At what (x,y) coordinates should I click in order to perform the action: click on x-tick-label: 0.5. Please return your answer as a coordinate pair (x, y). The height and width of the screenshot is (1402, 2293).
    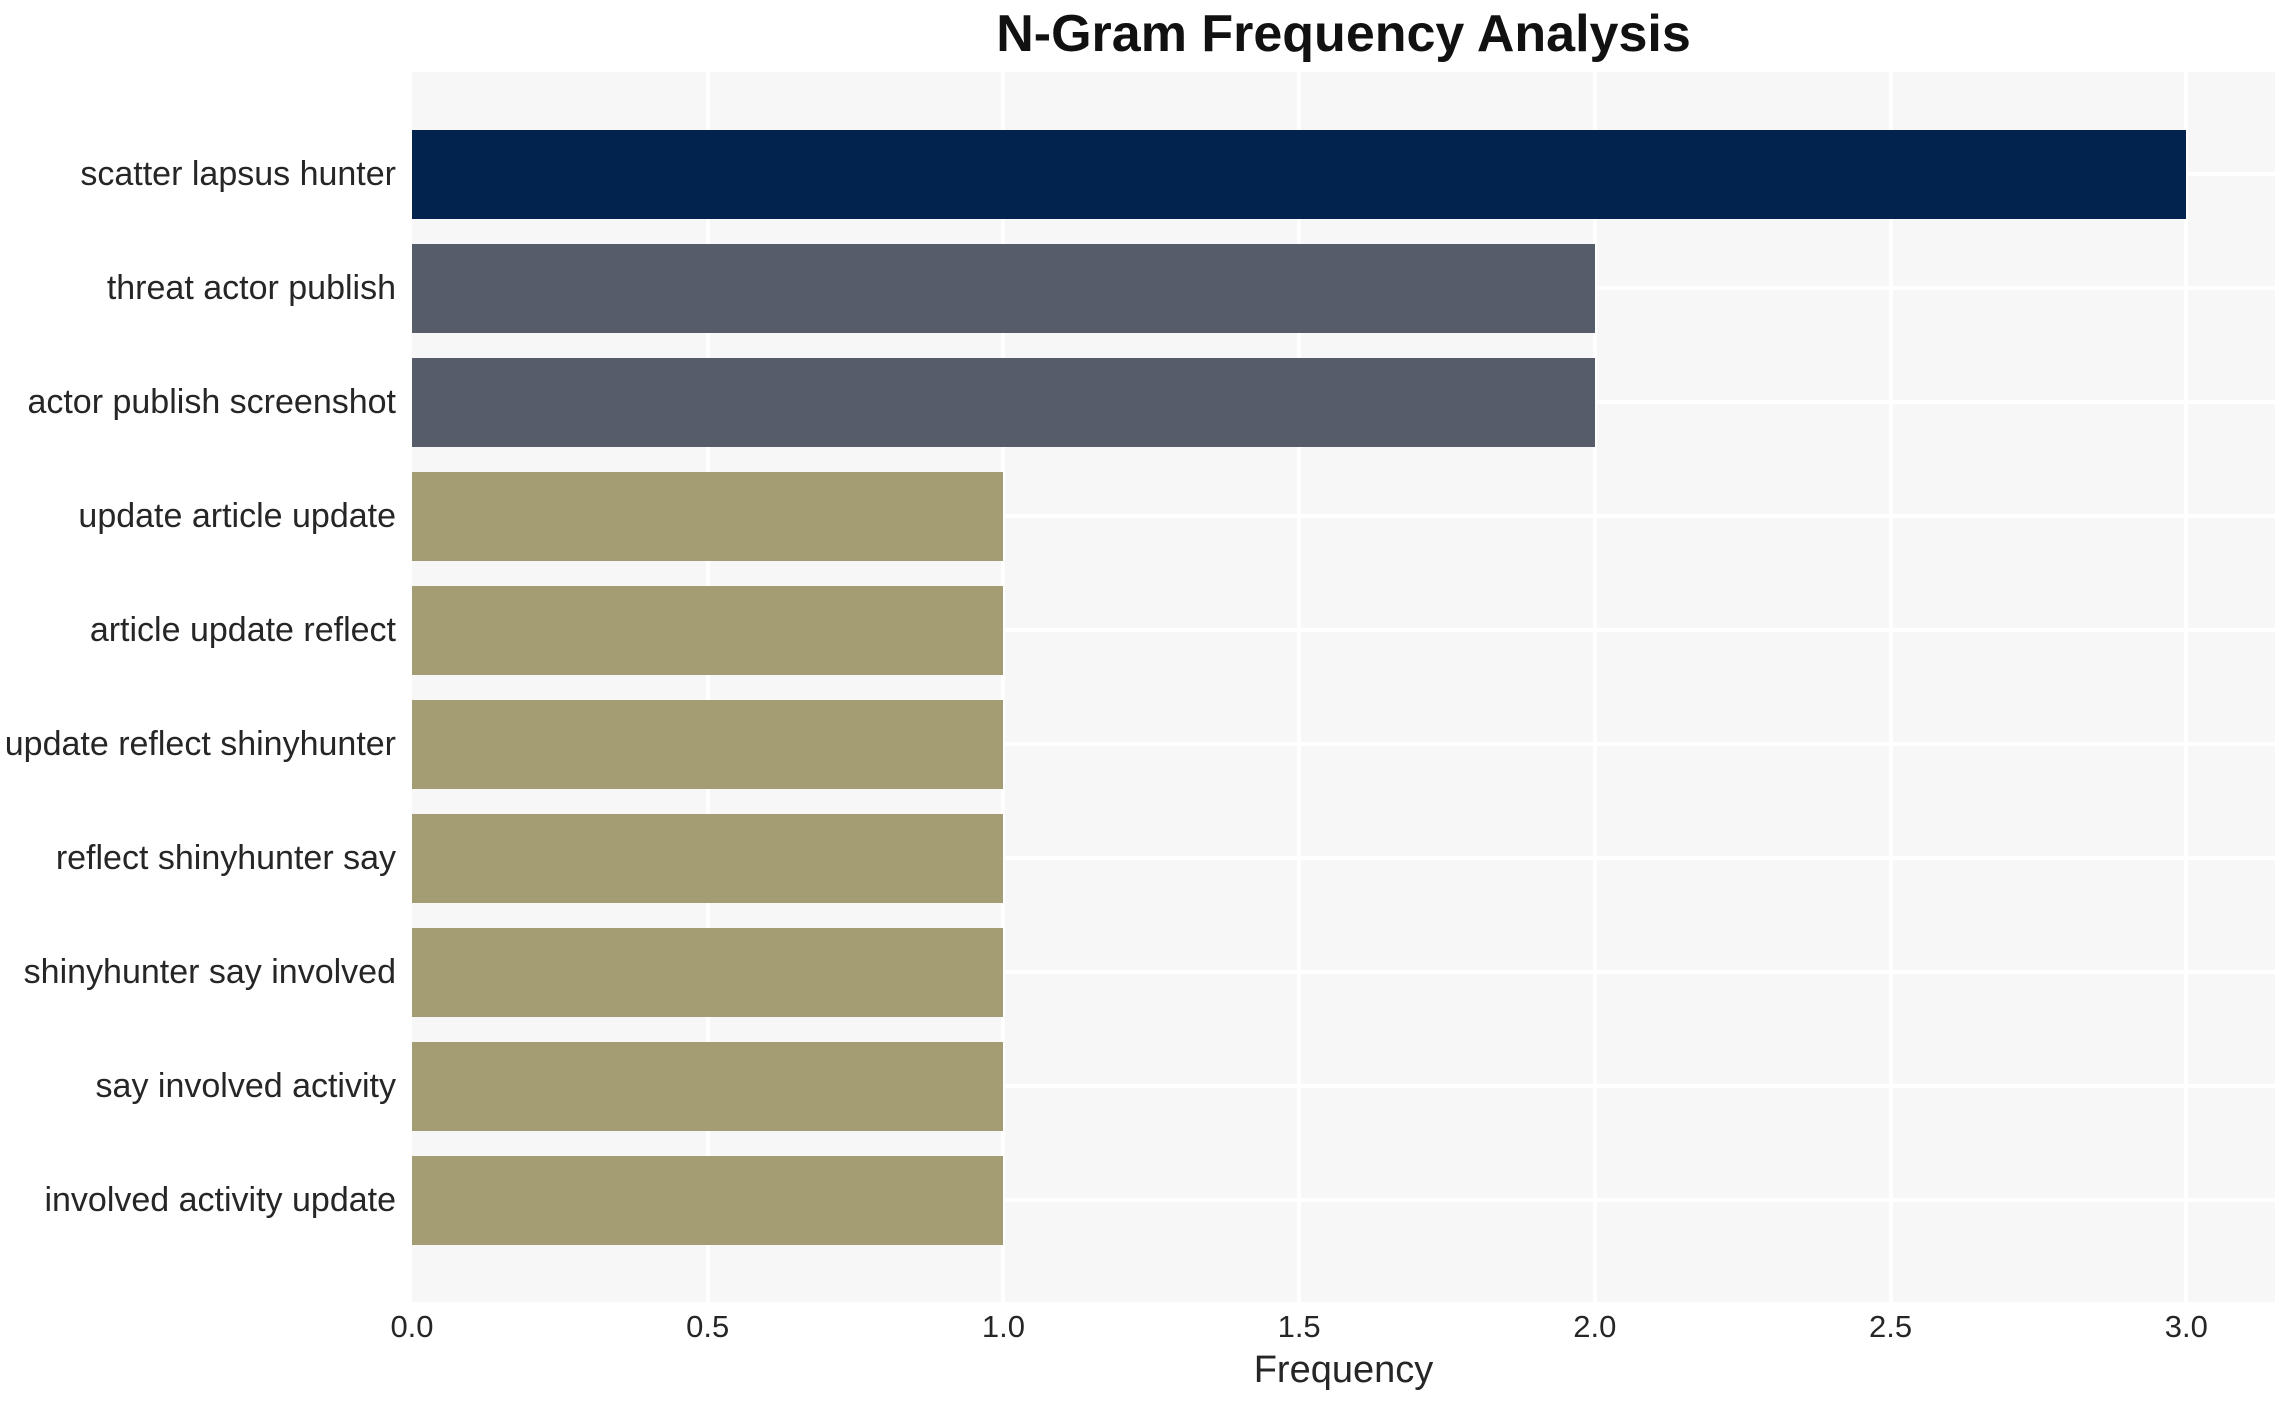
    Looking at the image, I should click on (708, 1326).